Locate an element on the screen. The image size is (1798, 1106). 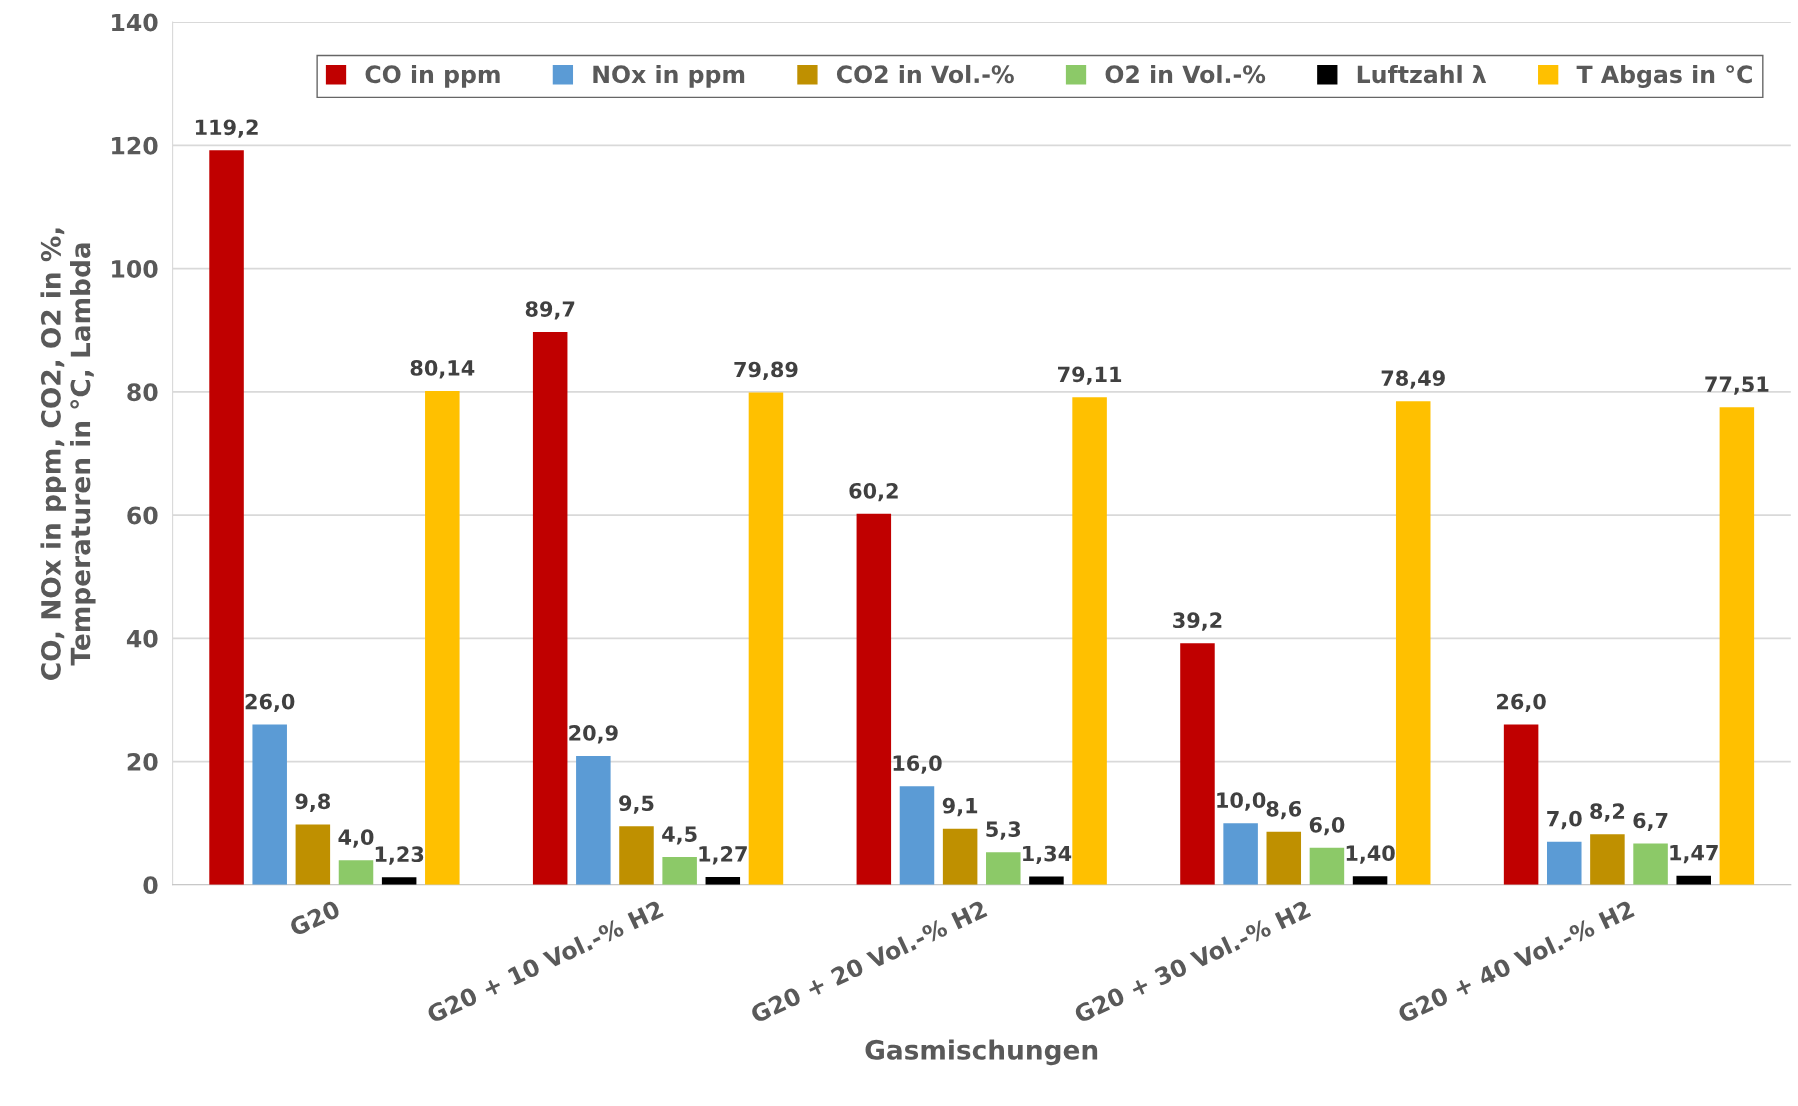
data-label: 9,8 is located at coordinates (313, 802).